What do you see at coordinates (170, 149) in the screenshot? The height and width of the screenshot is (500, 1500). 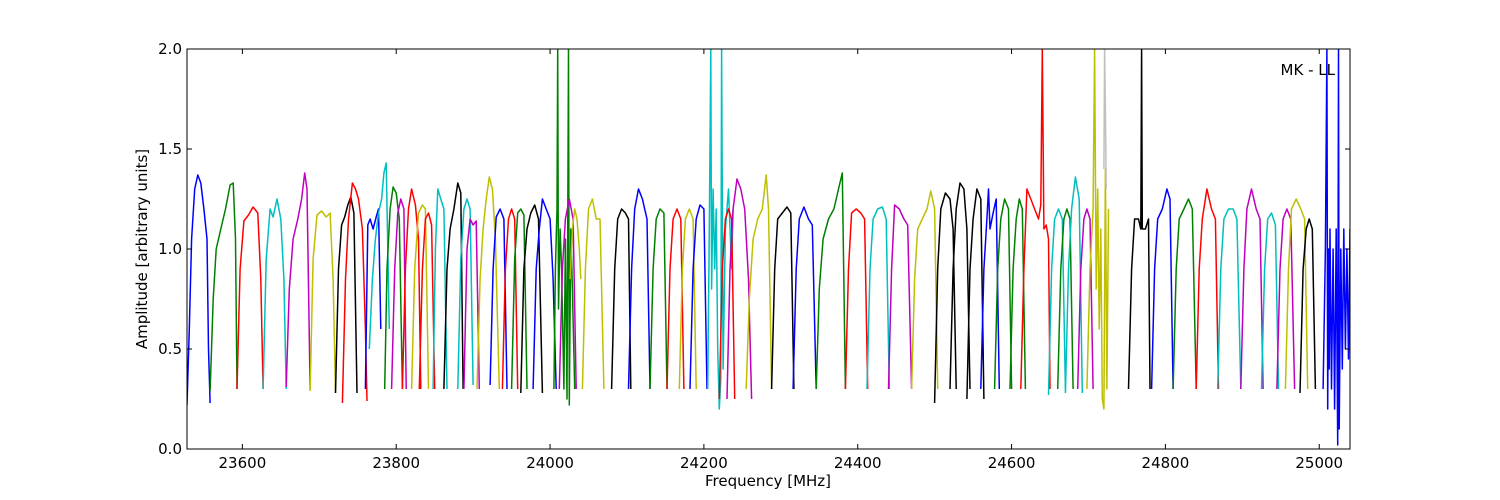 I see `y-tick-label: 1.5` at bounding box center [170, 149].